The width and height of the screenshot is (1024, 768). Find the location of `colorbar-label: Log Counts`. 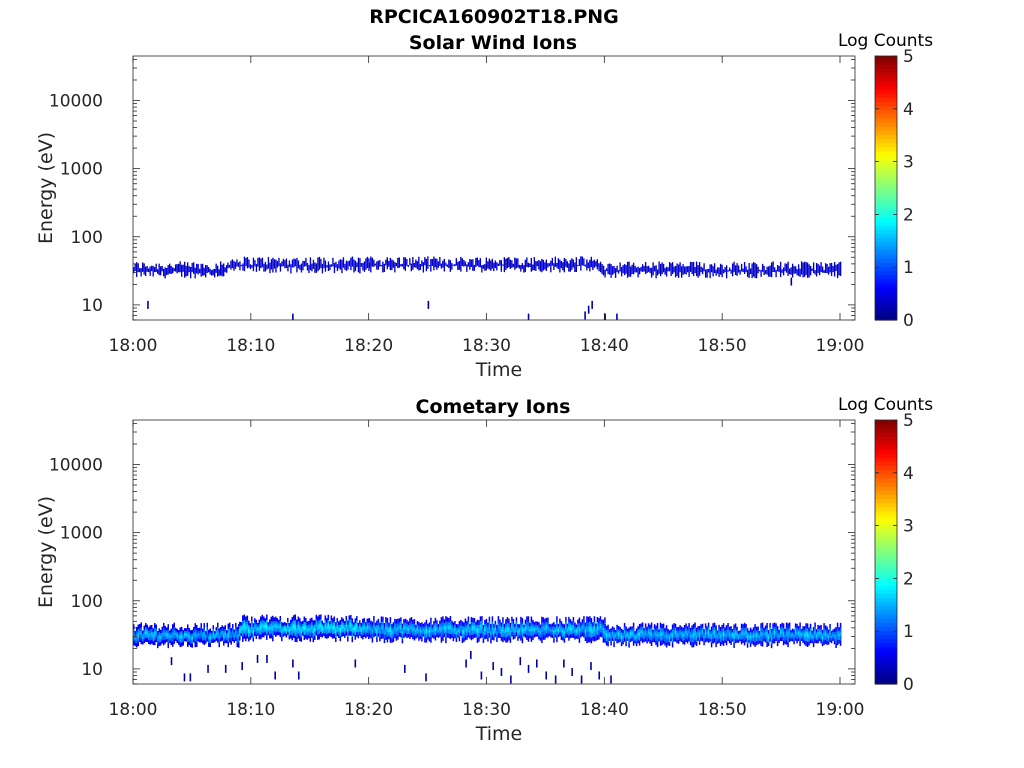

colorbar-label: Log Counts is located at coordinates (885, 405).